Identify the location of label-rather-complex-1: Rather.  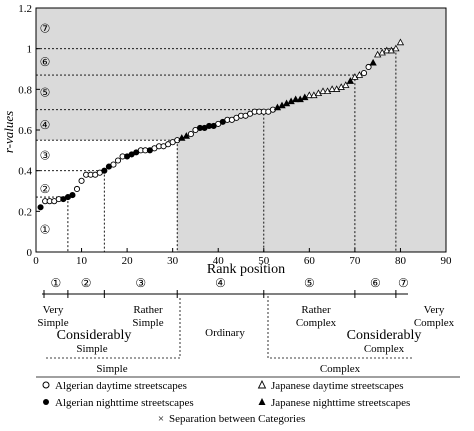
(316, 310).